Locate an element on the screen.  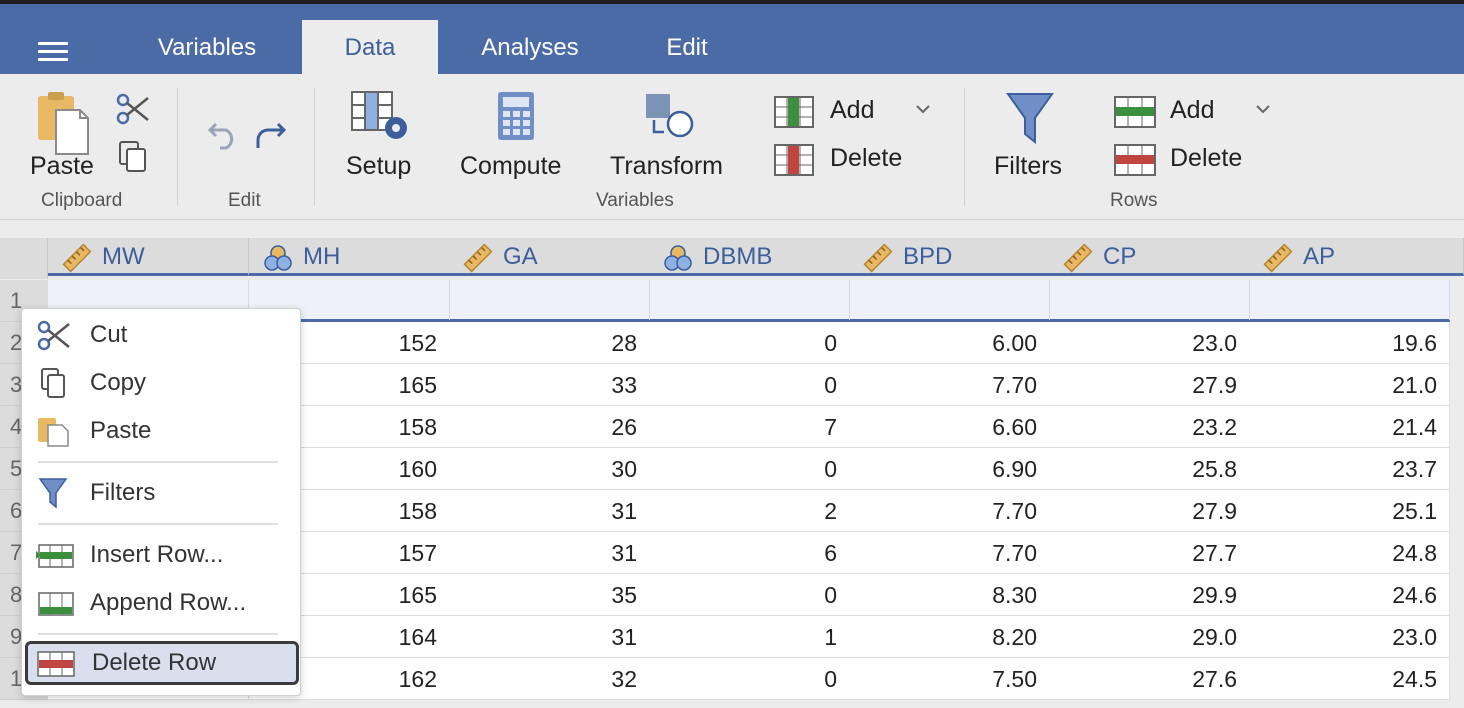
table-cell: 25.1 is located at coordinates (1349, 511).